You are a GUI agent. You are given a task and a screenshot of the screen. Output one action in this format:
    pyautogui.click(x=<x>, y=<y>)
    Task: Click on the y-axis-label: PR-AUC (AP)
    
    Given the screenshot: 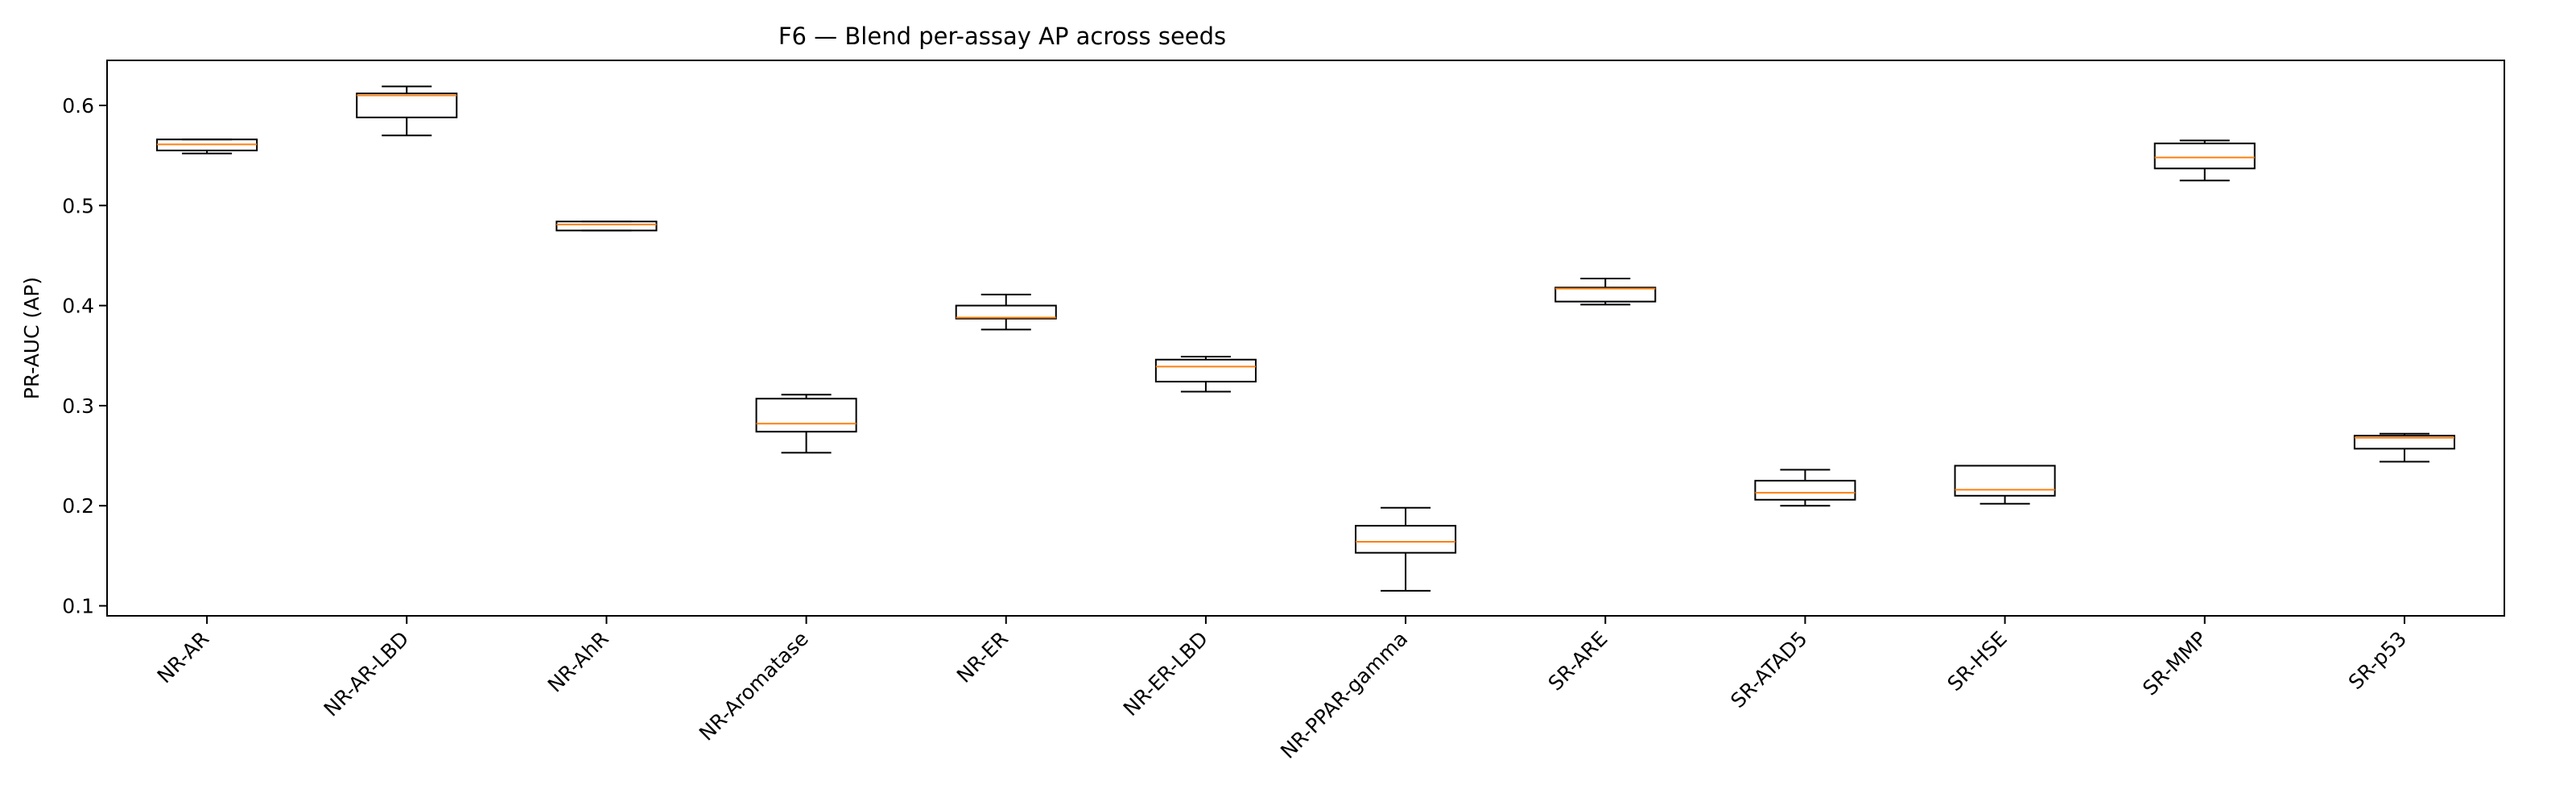 What is the action you would take?
    pyautogui.click(x=31, y=338)
    